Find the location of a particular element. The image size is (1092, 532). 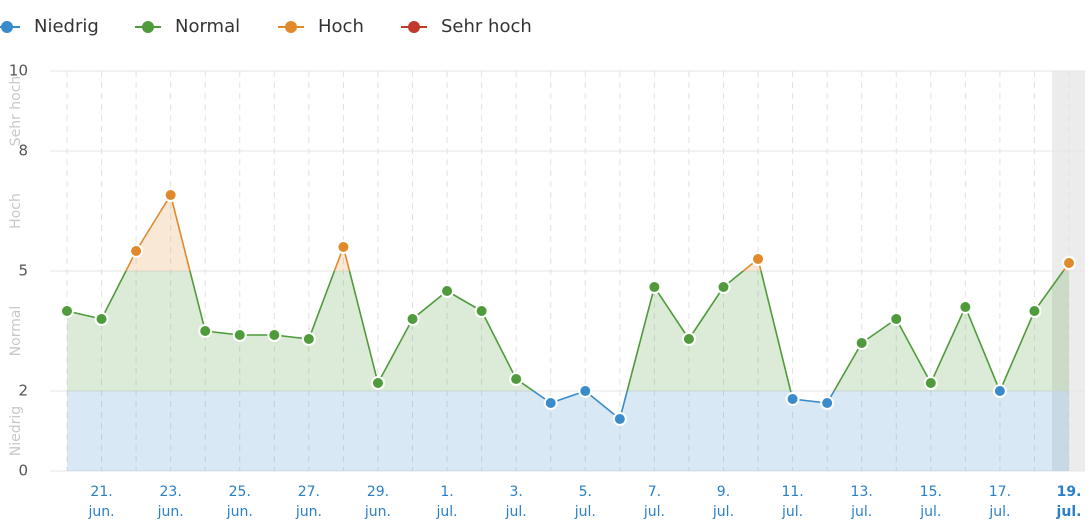

zone-label: Normal is located at coordinates (16, 331).